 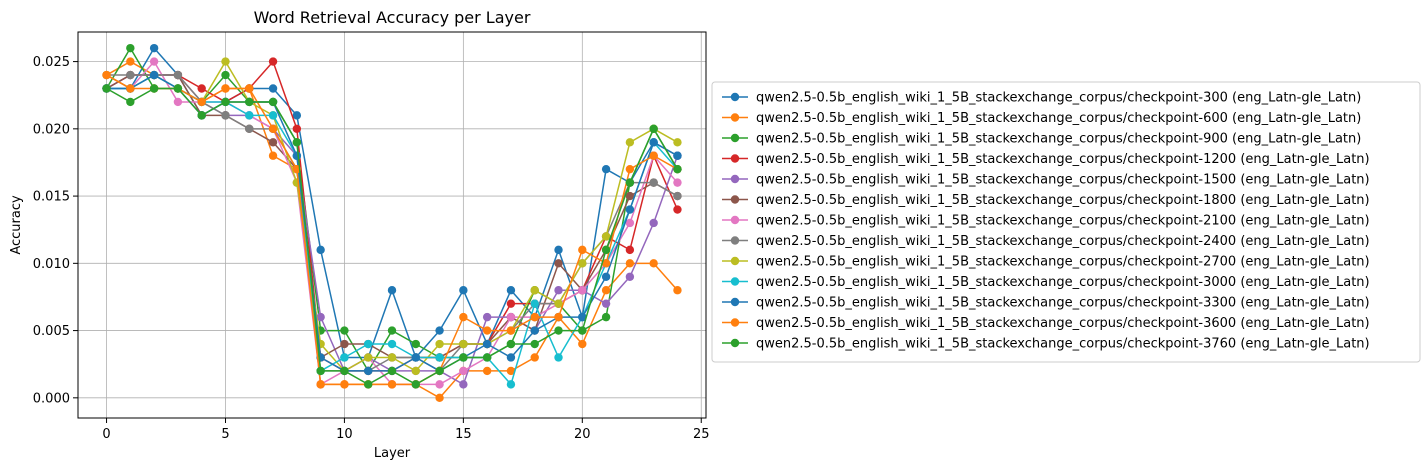 What do you see at coordinates (106, 434) in the screenshot?
I see `x-tick-label: 0` at bounding box center [106, 434].